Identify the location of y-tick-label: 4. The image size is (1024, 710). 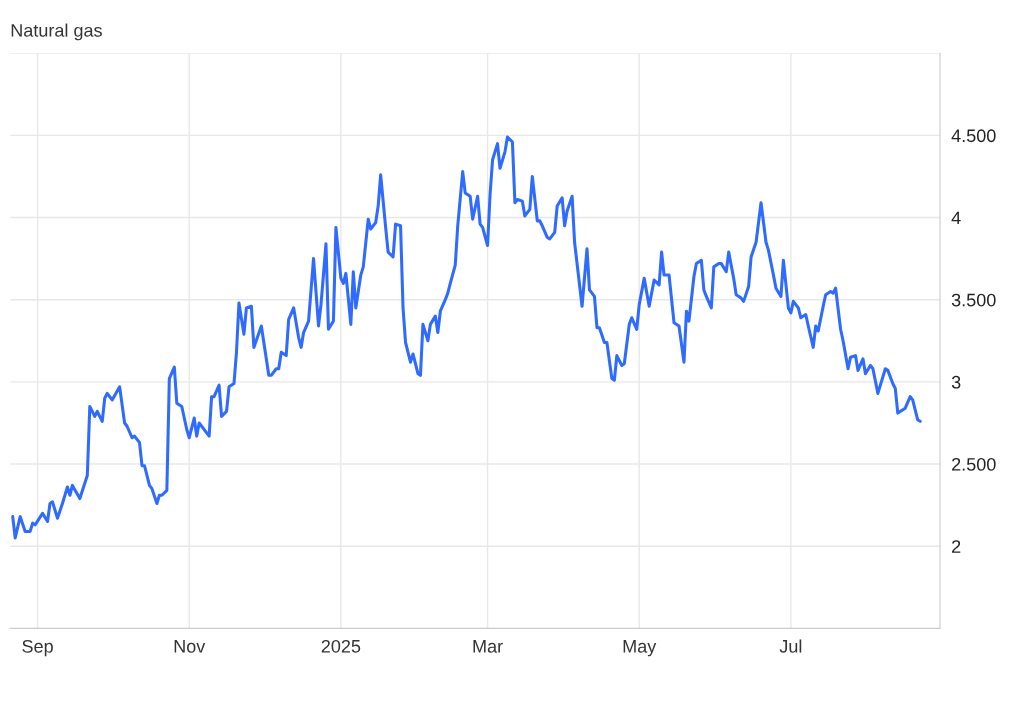
(956, 218).